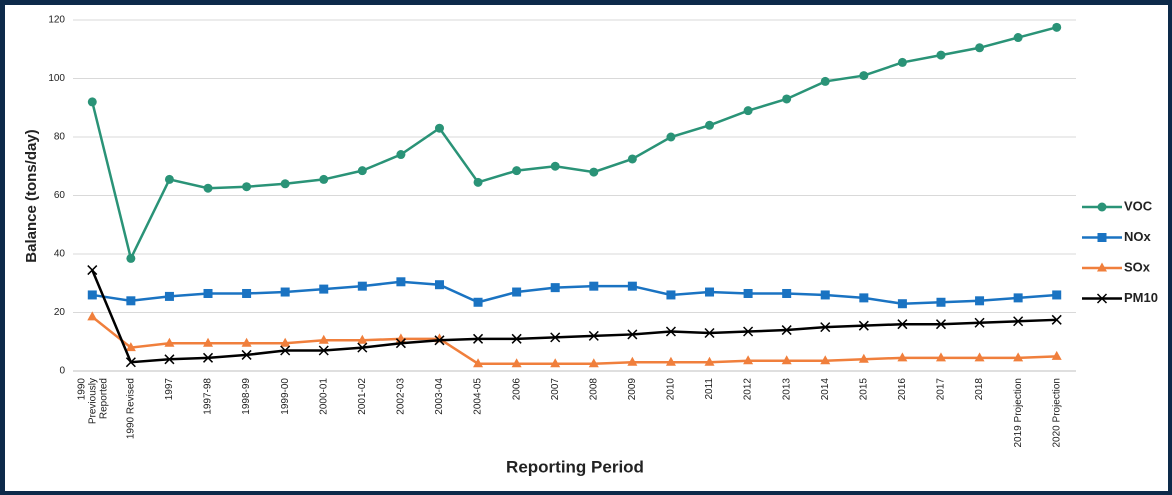  Describe the element at coordinates (1137, 266) in the screenshot. I see `legend-label: SOx` at that location.